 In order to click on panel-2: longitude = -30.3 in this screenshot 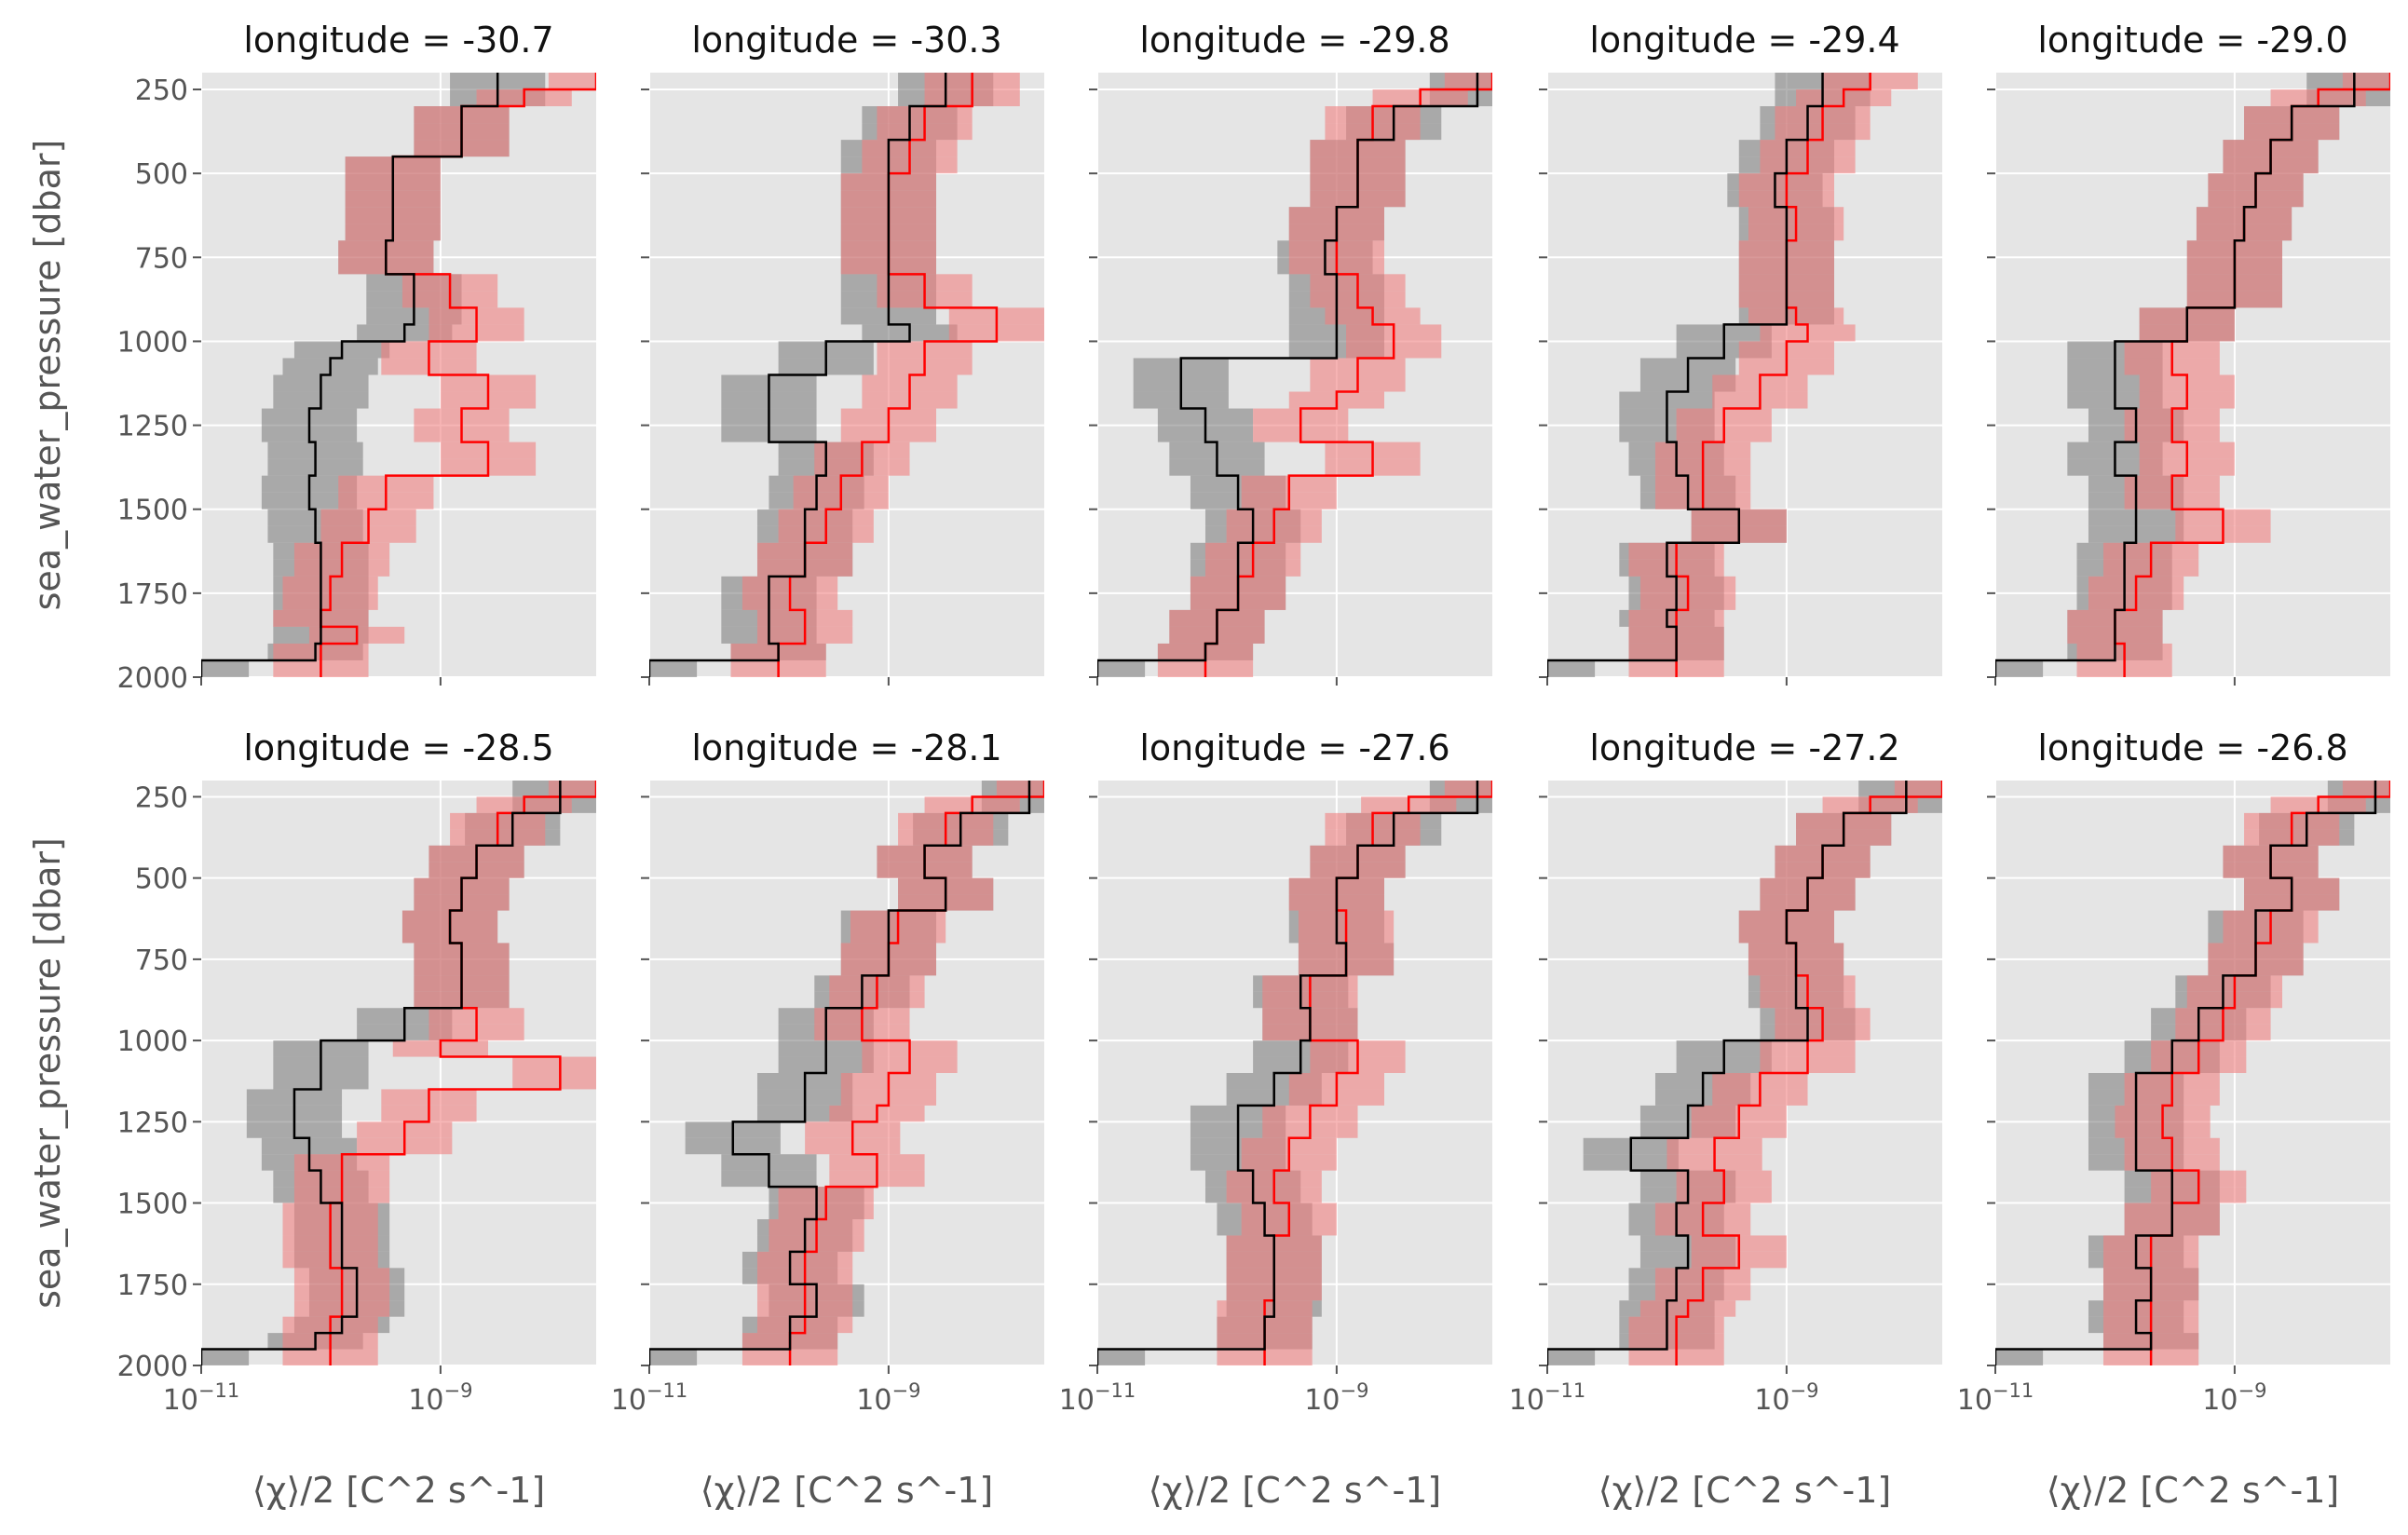, I will do `click(842, 353)`.